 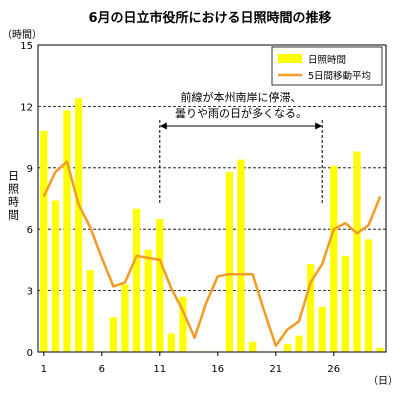 What do you see at coordinates (30, 353) in the screenshot?
I see `y-tick-label-0: 0` at bounding box center [30, 353].